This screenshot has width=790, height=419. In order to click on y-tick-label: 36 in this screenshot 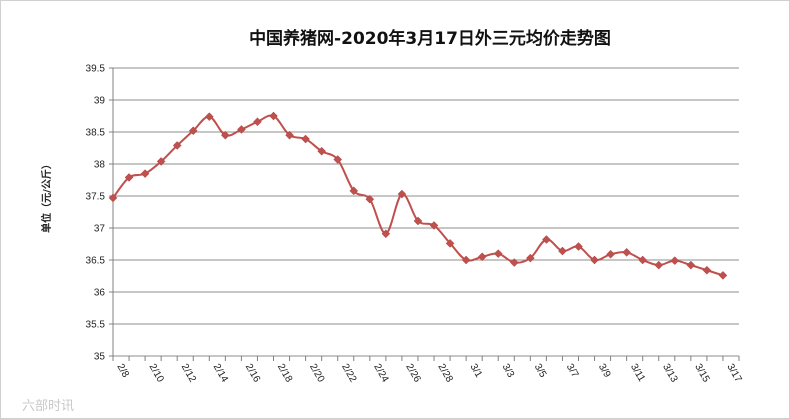, I will do `click(100, 293)`.